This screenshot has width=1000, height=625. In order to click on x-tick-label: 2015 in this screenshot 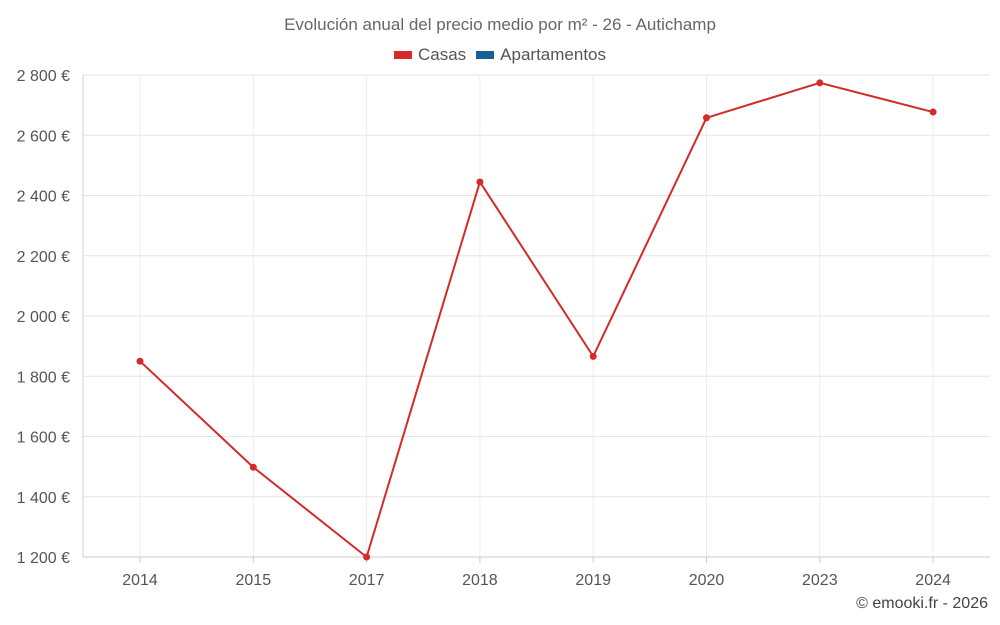, I will do `click(254, 580)`.